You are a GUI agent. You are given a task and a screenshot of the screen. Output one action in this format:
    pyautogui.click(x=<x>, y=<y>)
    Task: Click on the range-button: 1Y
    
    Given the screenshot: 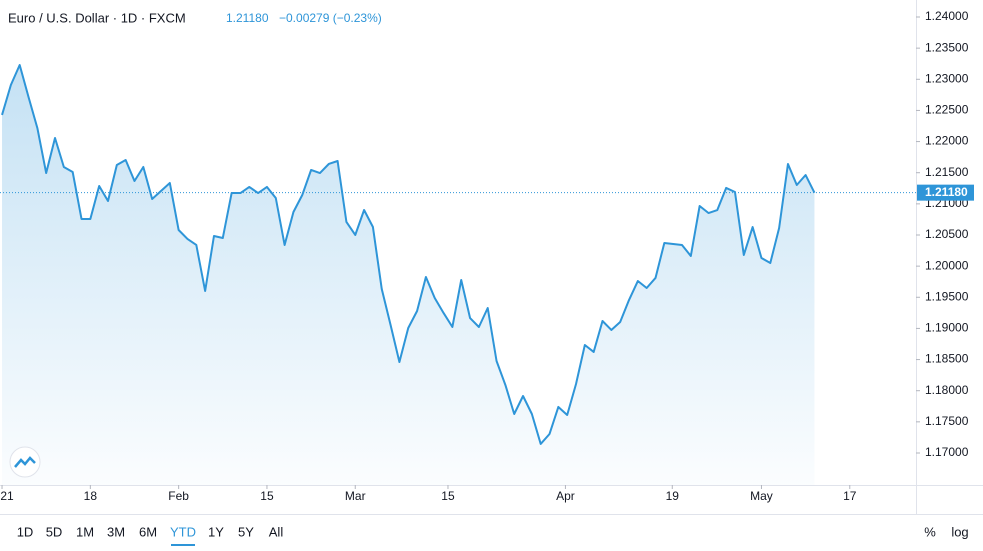 What is the action you would take?
    pyautogui.click(x=216, y=531)
    